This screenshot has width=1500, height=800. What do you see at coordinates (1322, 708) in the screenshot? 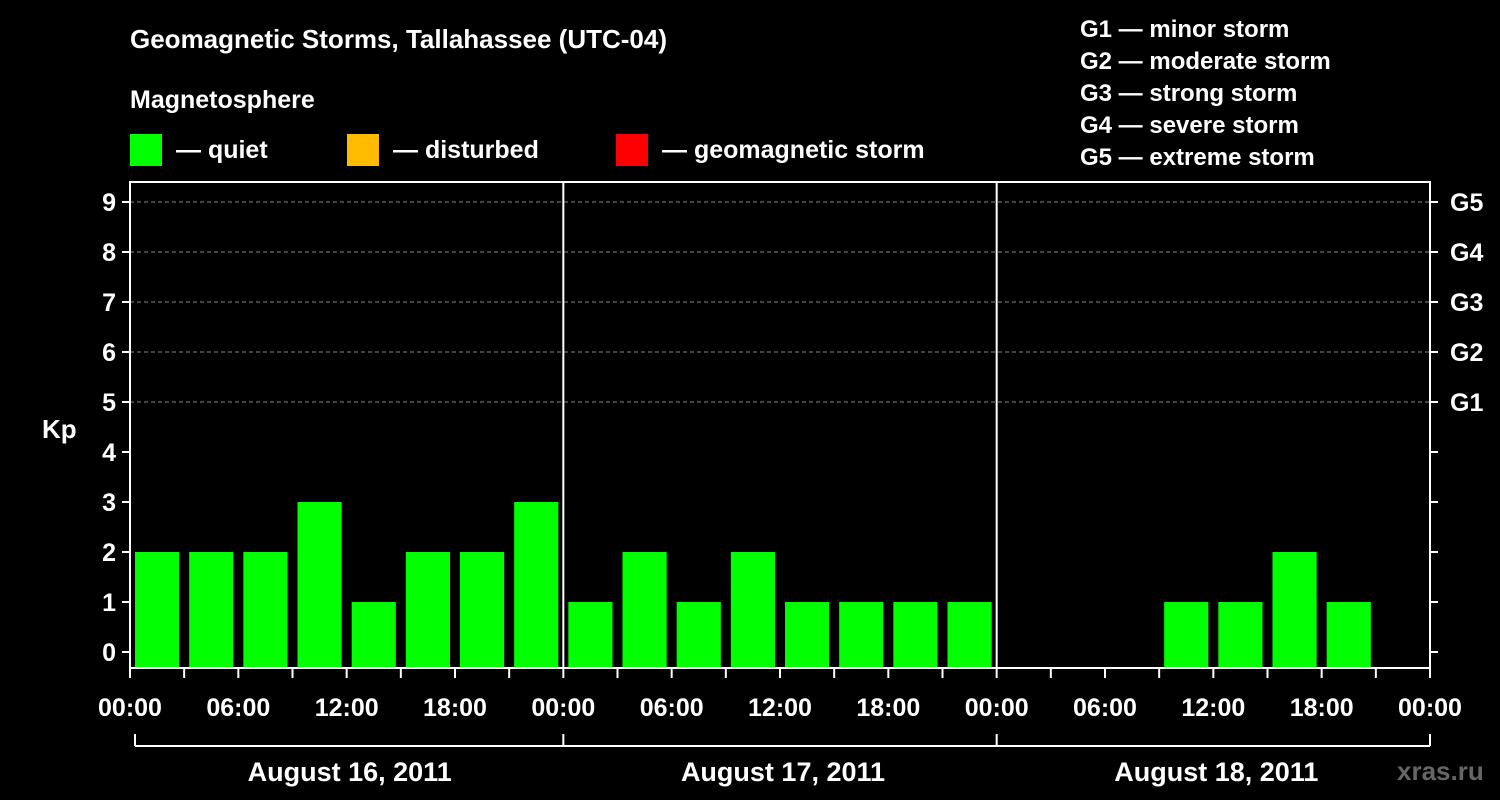
I see `x-tick-label-11: 18:00` at bounding box center [1322, 708].